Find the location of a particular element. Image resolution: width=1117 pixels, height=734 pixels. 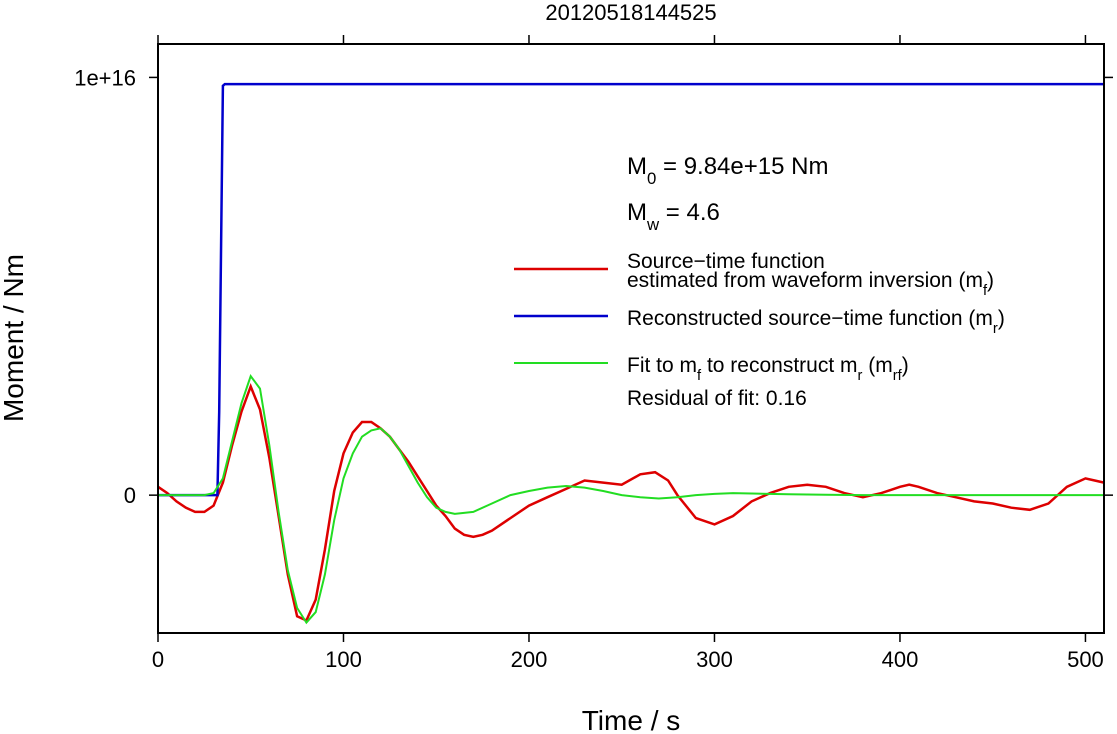

magnitude-annotation: Mw = 4.6 is located at coordinates (673, 216).